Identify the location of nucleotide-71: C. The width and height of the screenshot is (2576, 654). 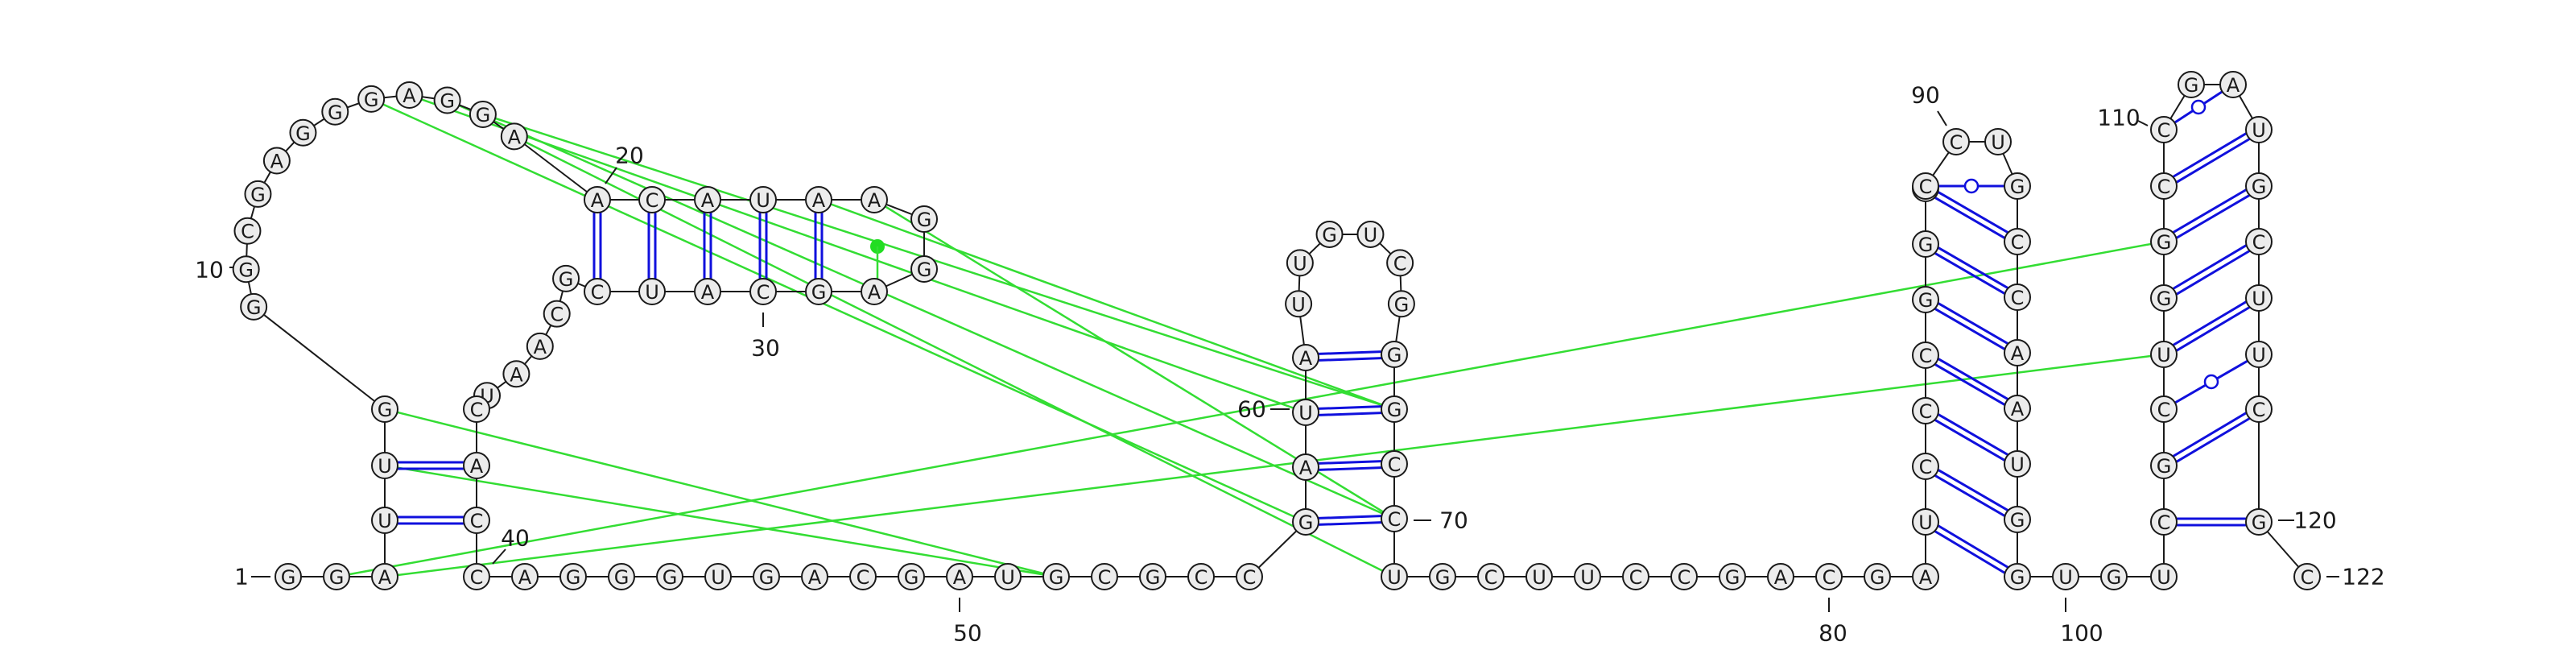
(1394, 518).